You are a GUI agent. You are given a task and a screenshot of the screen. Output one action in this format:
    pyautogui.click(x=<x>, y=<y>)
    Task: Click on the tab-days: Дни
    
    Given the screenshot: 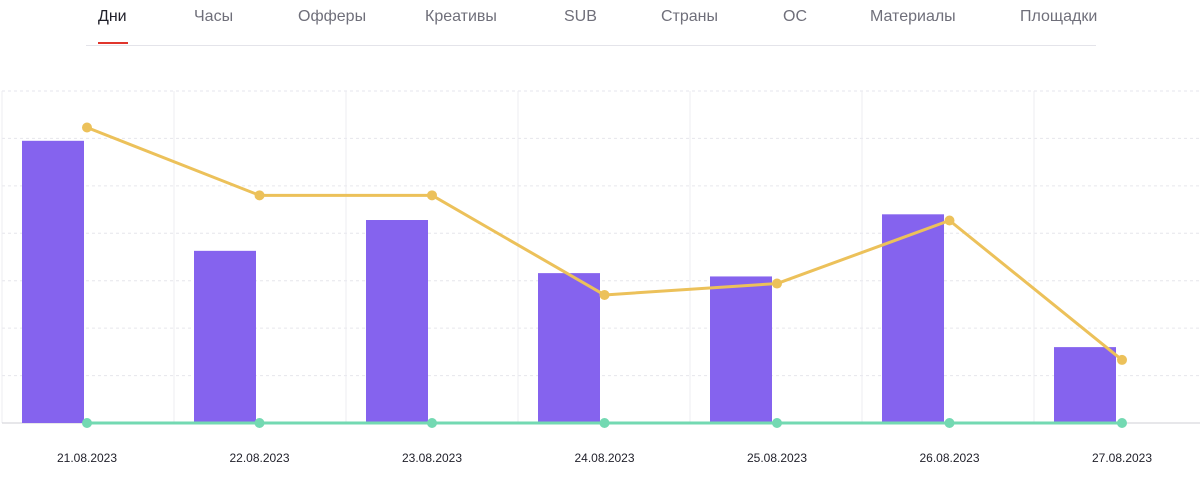 What is the action you would take?
    pyautogui.click(x=112, y=16)
    